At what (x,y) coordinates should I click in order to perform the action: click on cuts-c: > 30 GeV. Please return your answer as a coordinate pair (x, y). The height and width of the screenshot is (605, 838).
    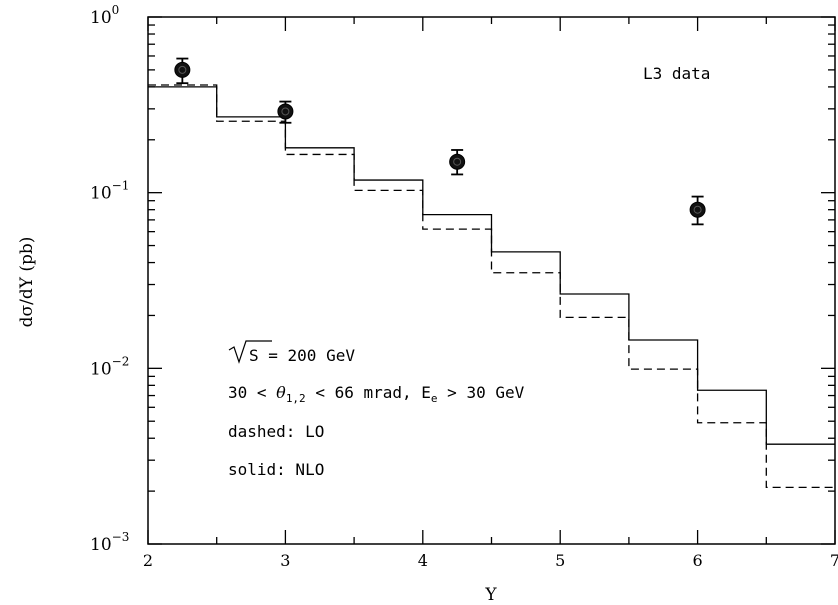
    Looking at the image, I should click on (481, 392).